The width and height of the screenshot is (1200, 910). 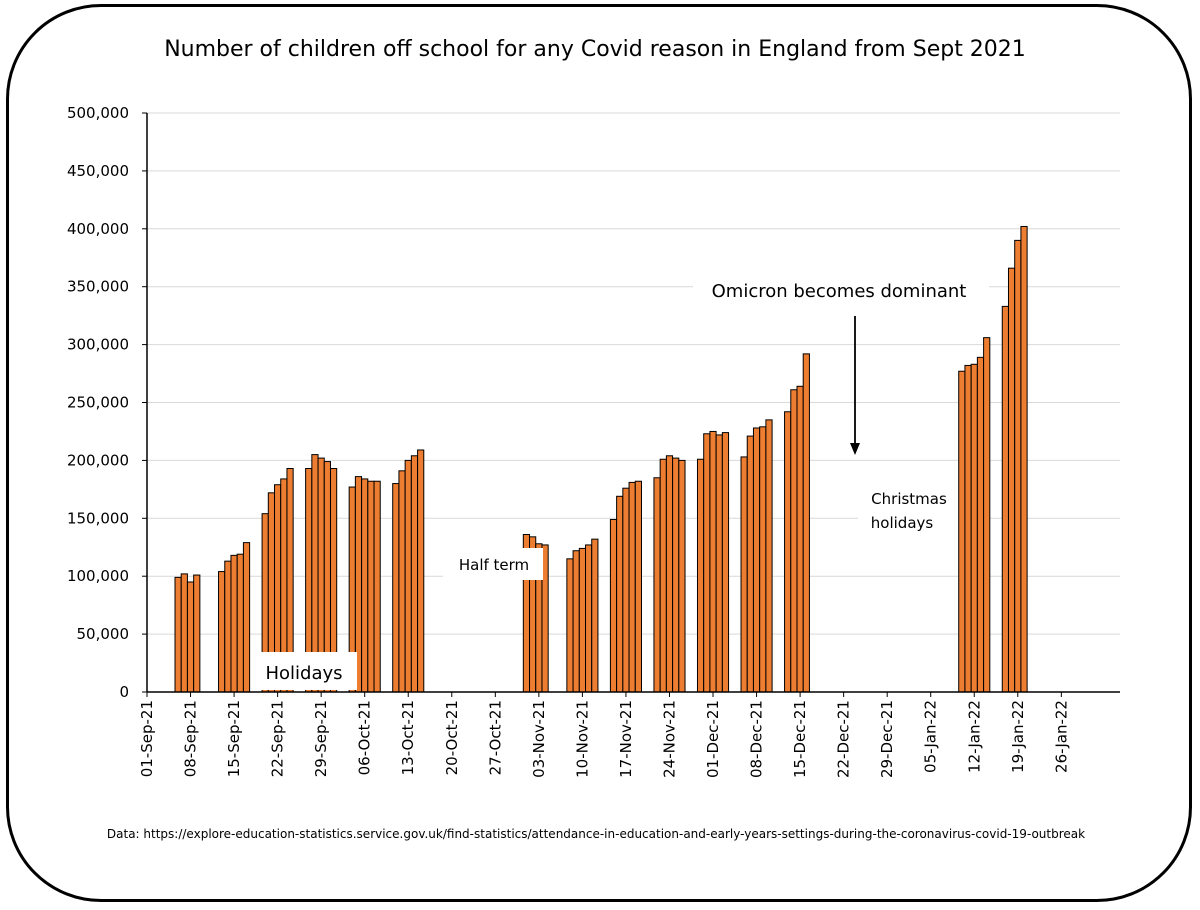 I want to click on y-tick-label: 150,000, so click(x=98, y=518).